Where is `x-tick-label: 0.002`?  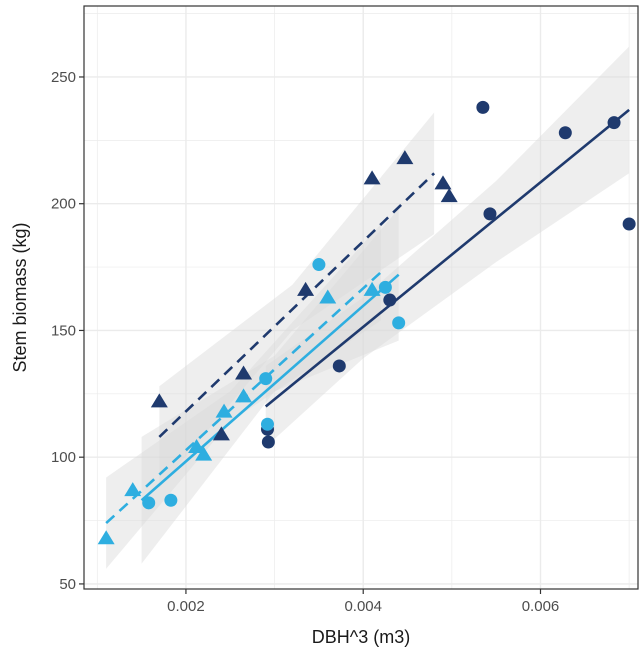 x-tick-label: 0.002 is located at coordinates (186, 606).